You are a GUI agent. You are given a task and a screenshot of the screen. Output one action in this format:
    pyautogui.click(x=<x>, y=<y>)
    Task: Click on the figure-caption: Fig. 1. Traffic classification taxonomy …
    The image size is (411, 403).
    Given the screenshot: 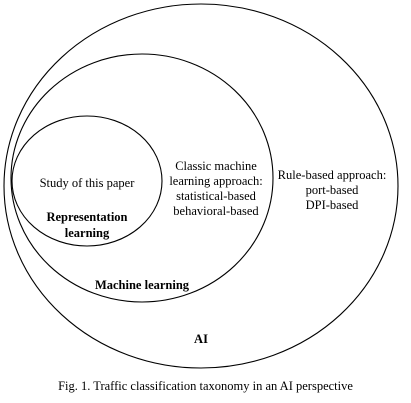 What is the action you would take?
    pyautogui.click(x=205, y=386)
    